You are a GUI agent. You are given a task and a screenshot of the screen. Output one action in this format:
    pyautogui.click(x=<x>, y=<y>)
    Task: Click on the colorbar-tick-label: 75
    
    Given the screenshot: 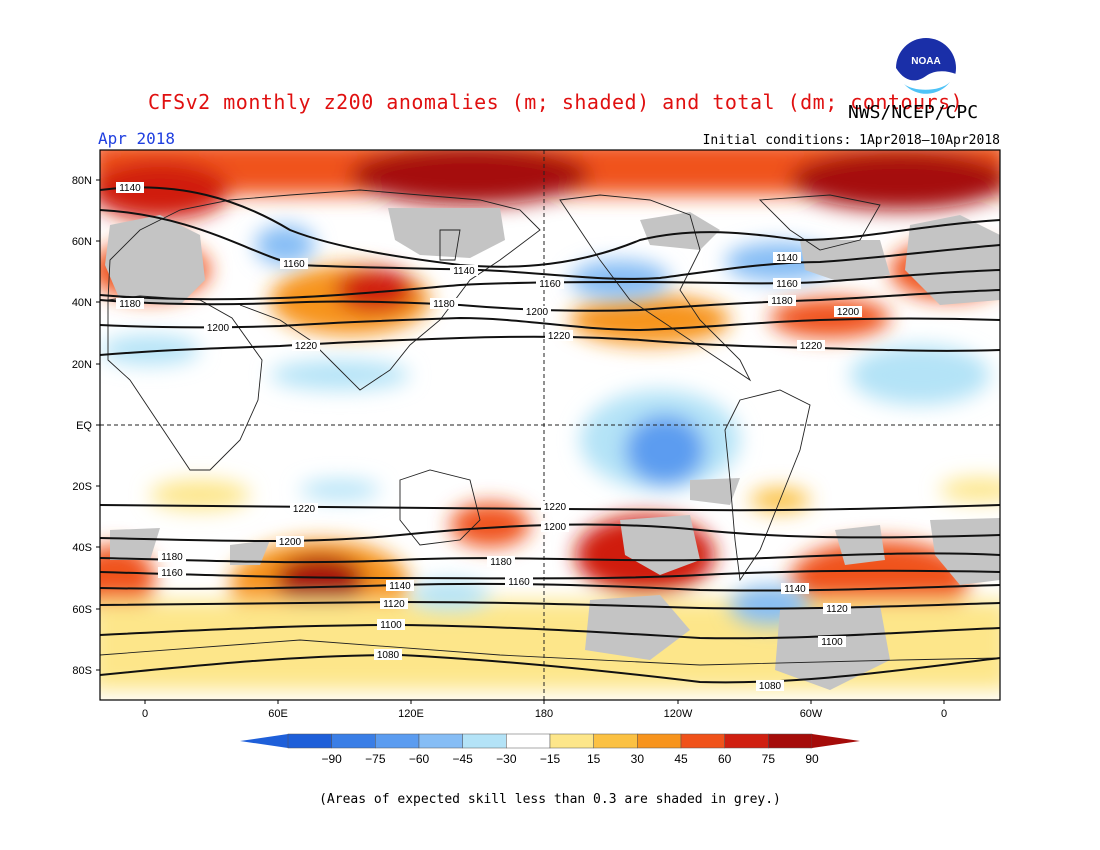 What is the action you would take?
    pyautogui.click(x=769, y=759)
    